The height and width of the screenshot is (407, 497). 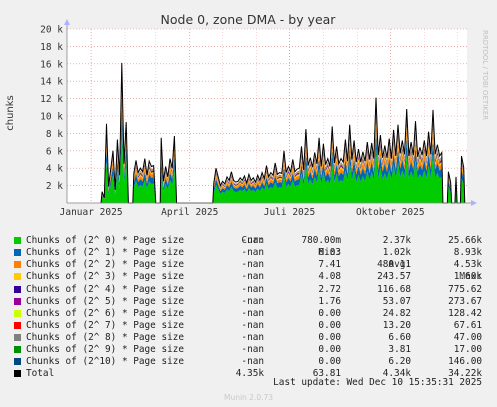 What do you see at coordinates (105, 241) in the screenshot?
I see `legend-name: Chunks of (2^ 0) * Page size` at bounding box center [105, 241].